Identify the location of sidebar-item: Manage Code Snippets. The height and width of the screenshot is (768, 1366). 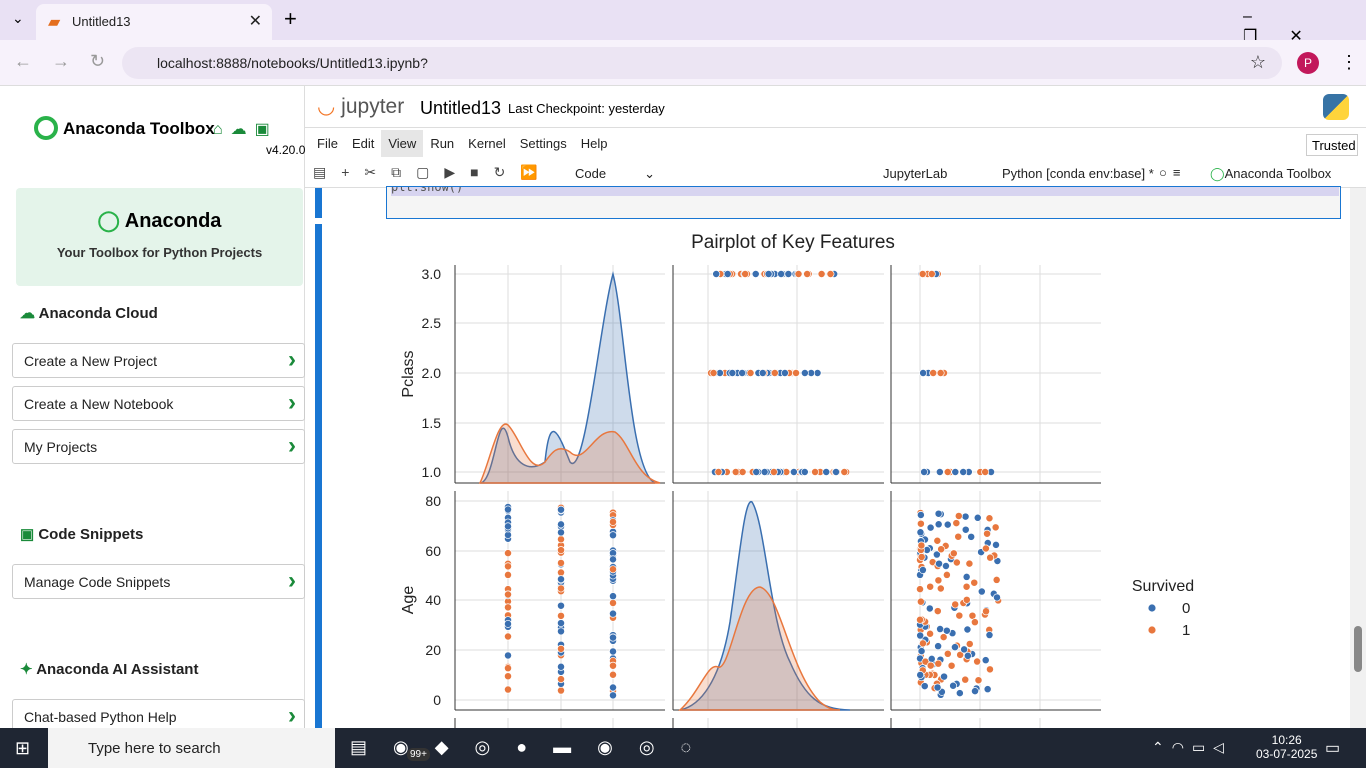
(158, 581).